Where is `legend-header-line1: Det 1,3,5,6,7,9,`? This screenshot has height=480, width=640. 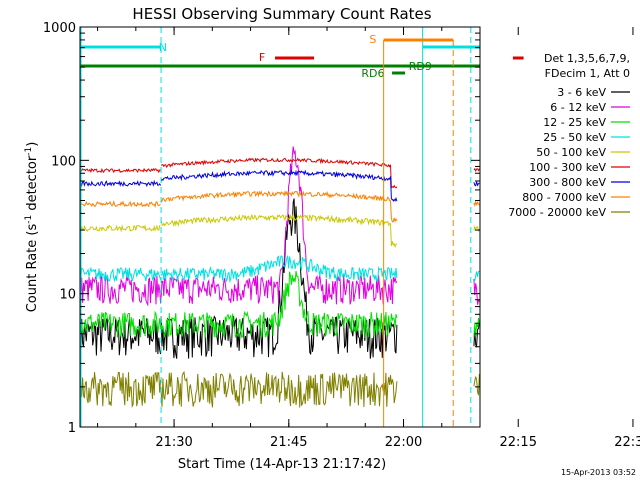
legend-header-line1: Det 1,3,5,6,7,9, is located at coordinates (587, 58).